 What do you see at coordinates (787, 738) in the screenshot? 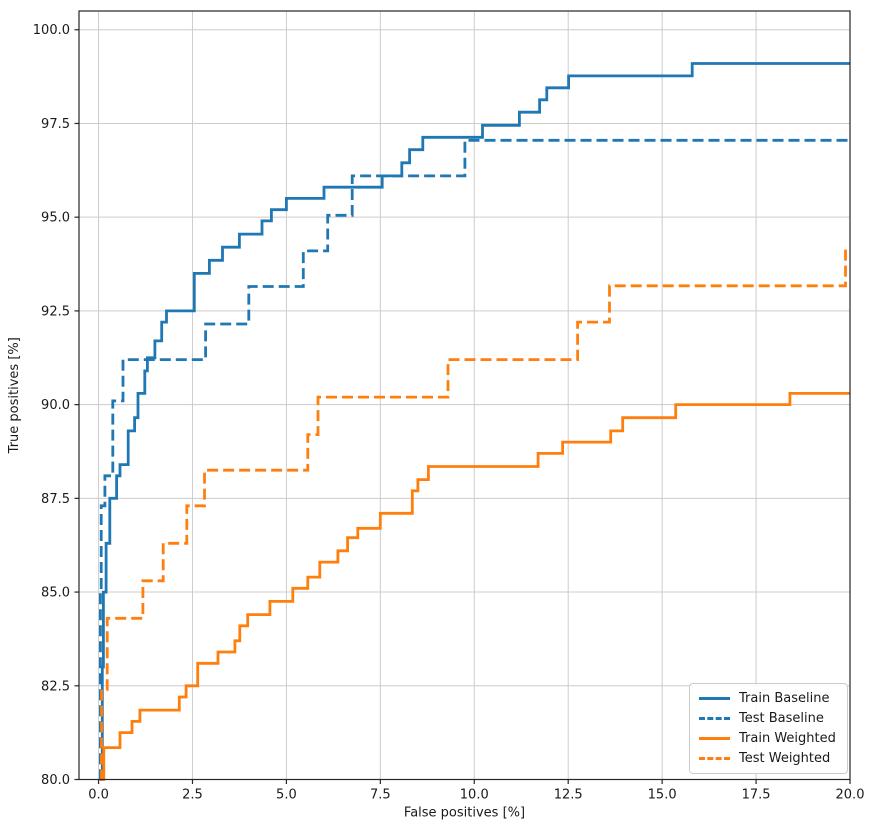
I see `legend-label-train-weighted: Train Weighted` at bounding box center [787, 738].